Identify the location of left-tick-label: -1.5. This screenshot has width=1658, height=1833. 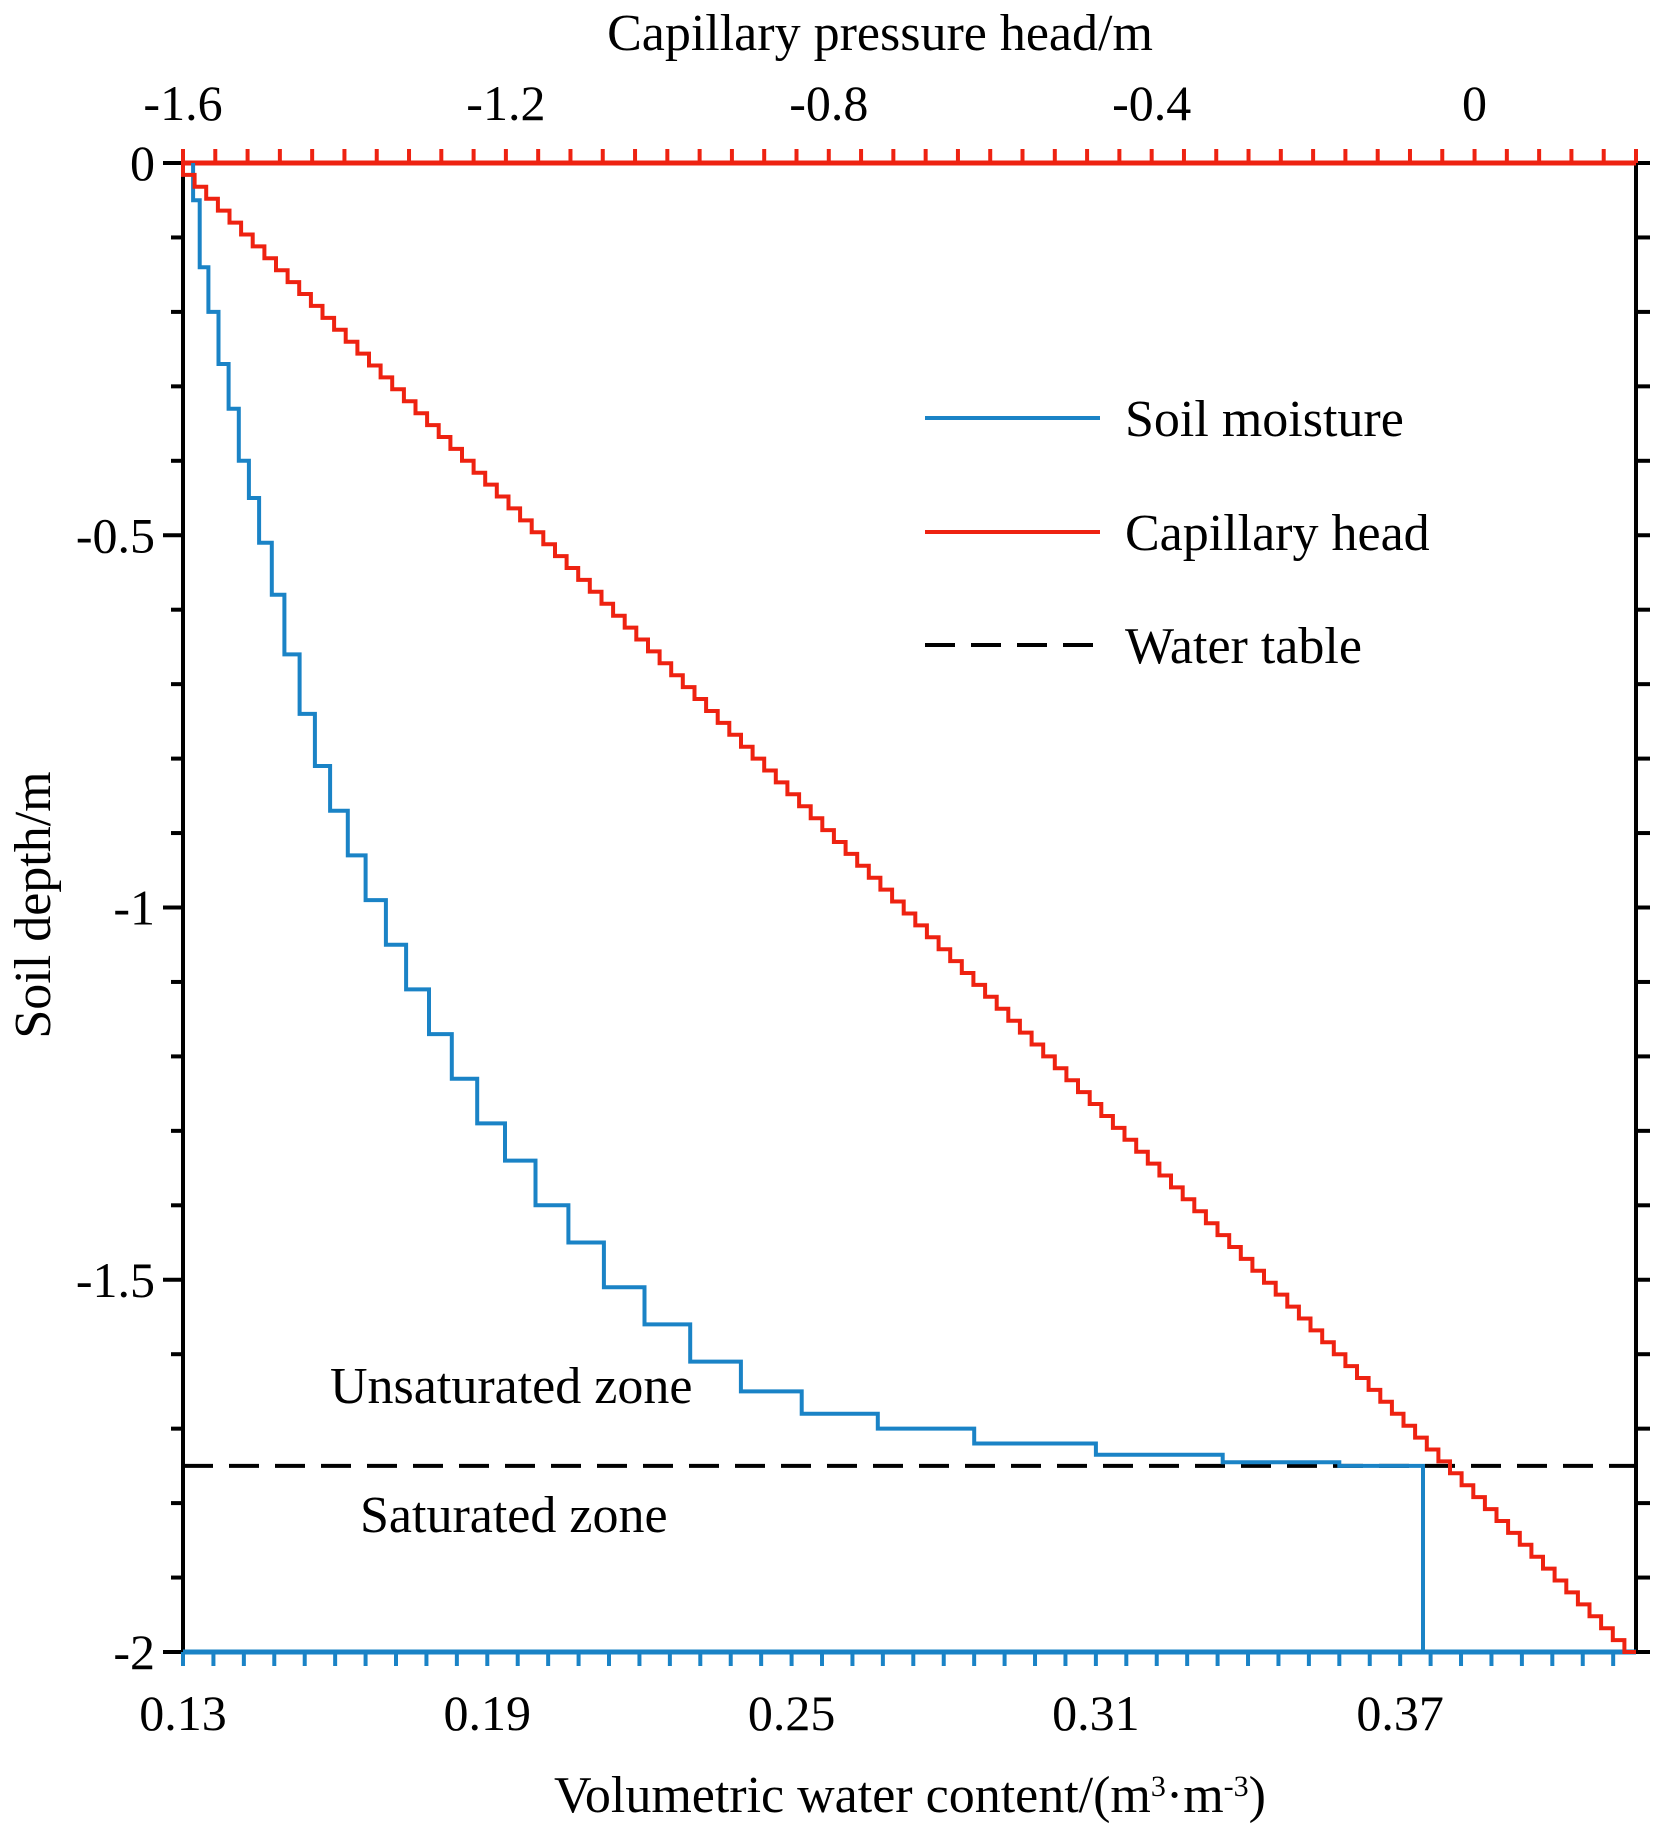
(115, 1280).